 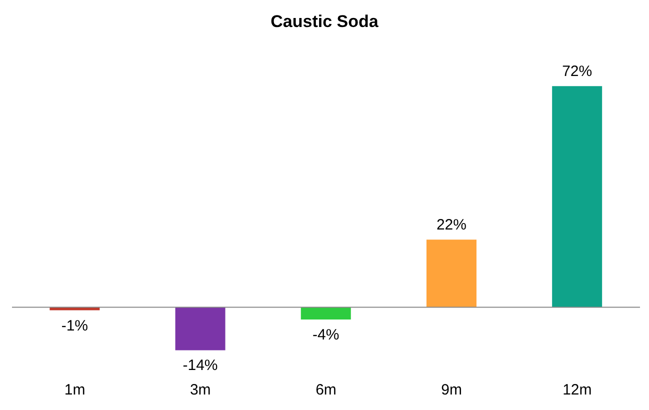 I want to click on data-label: -1%, so click(x=74, y=325).